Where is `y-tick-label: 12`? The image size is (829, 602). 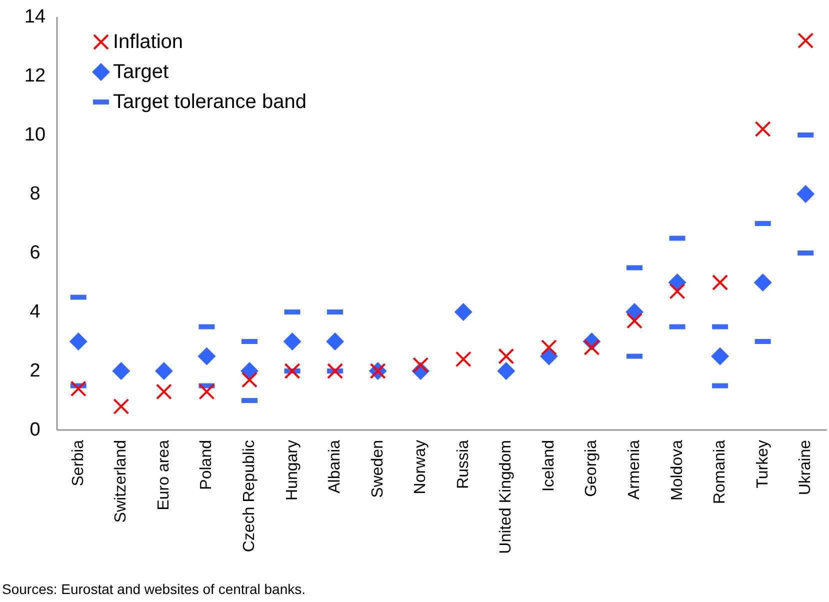 y-tick-label: 12 is located at coordinates (35, 76).